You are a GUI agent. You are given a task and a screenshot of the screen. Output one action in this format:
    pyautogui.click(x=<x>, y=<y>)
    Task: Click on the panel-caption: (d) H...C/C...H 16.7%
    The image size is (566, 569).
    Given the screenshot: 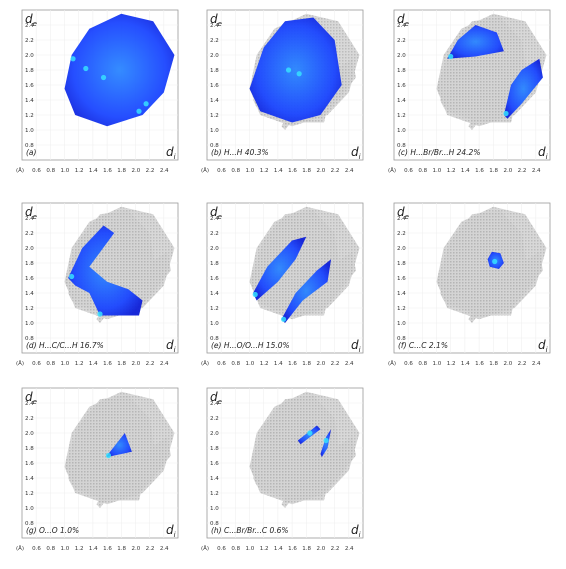 What is the action you would take?
    pyautogui.click(x=65, y=345)
    